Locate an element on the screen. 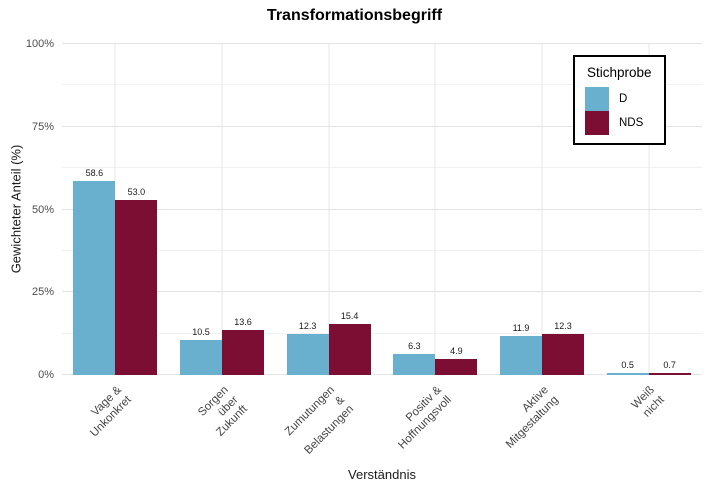 The width and height of the screenshot is (709, 497). bar-nds: 0.7 is located at coordinates (669, 367).